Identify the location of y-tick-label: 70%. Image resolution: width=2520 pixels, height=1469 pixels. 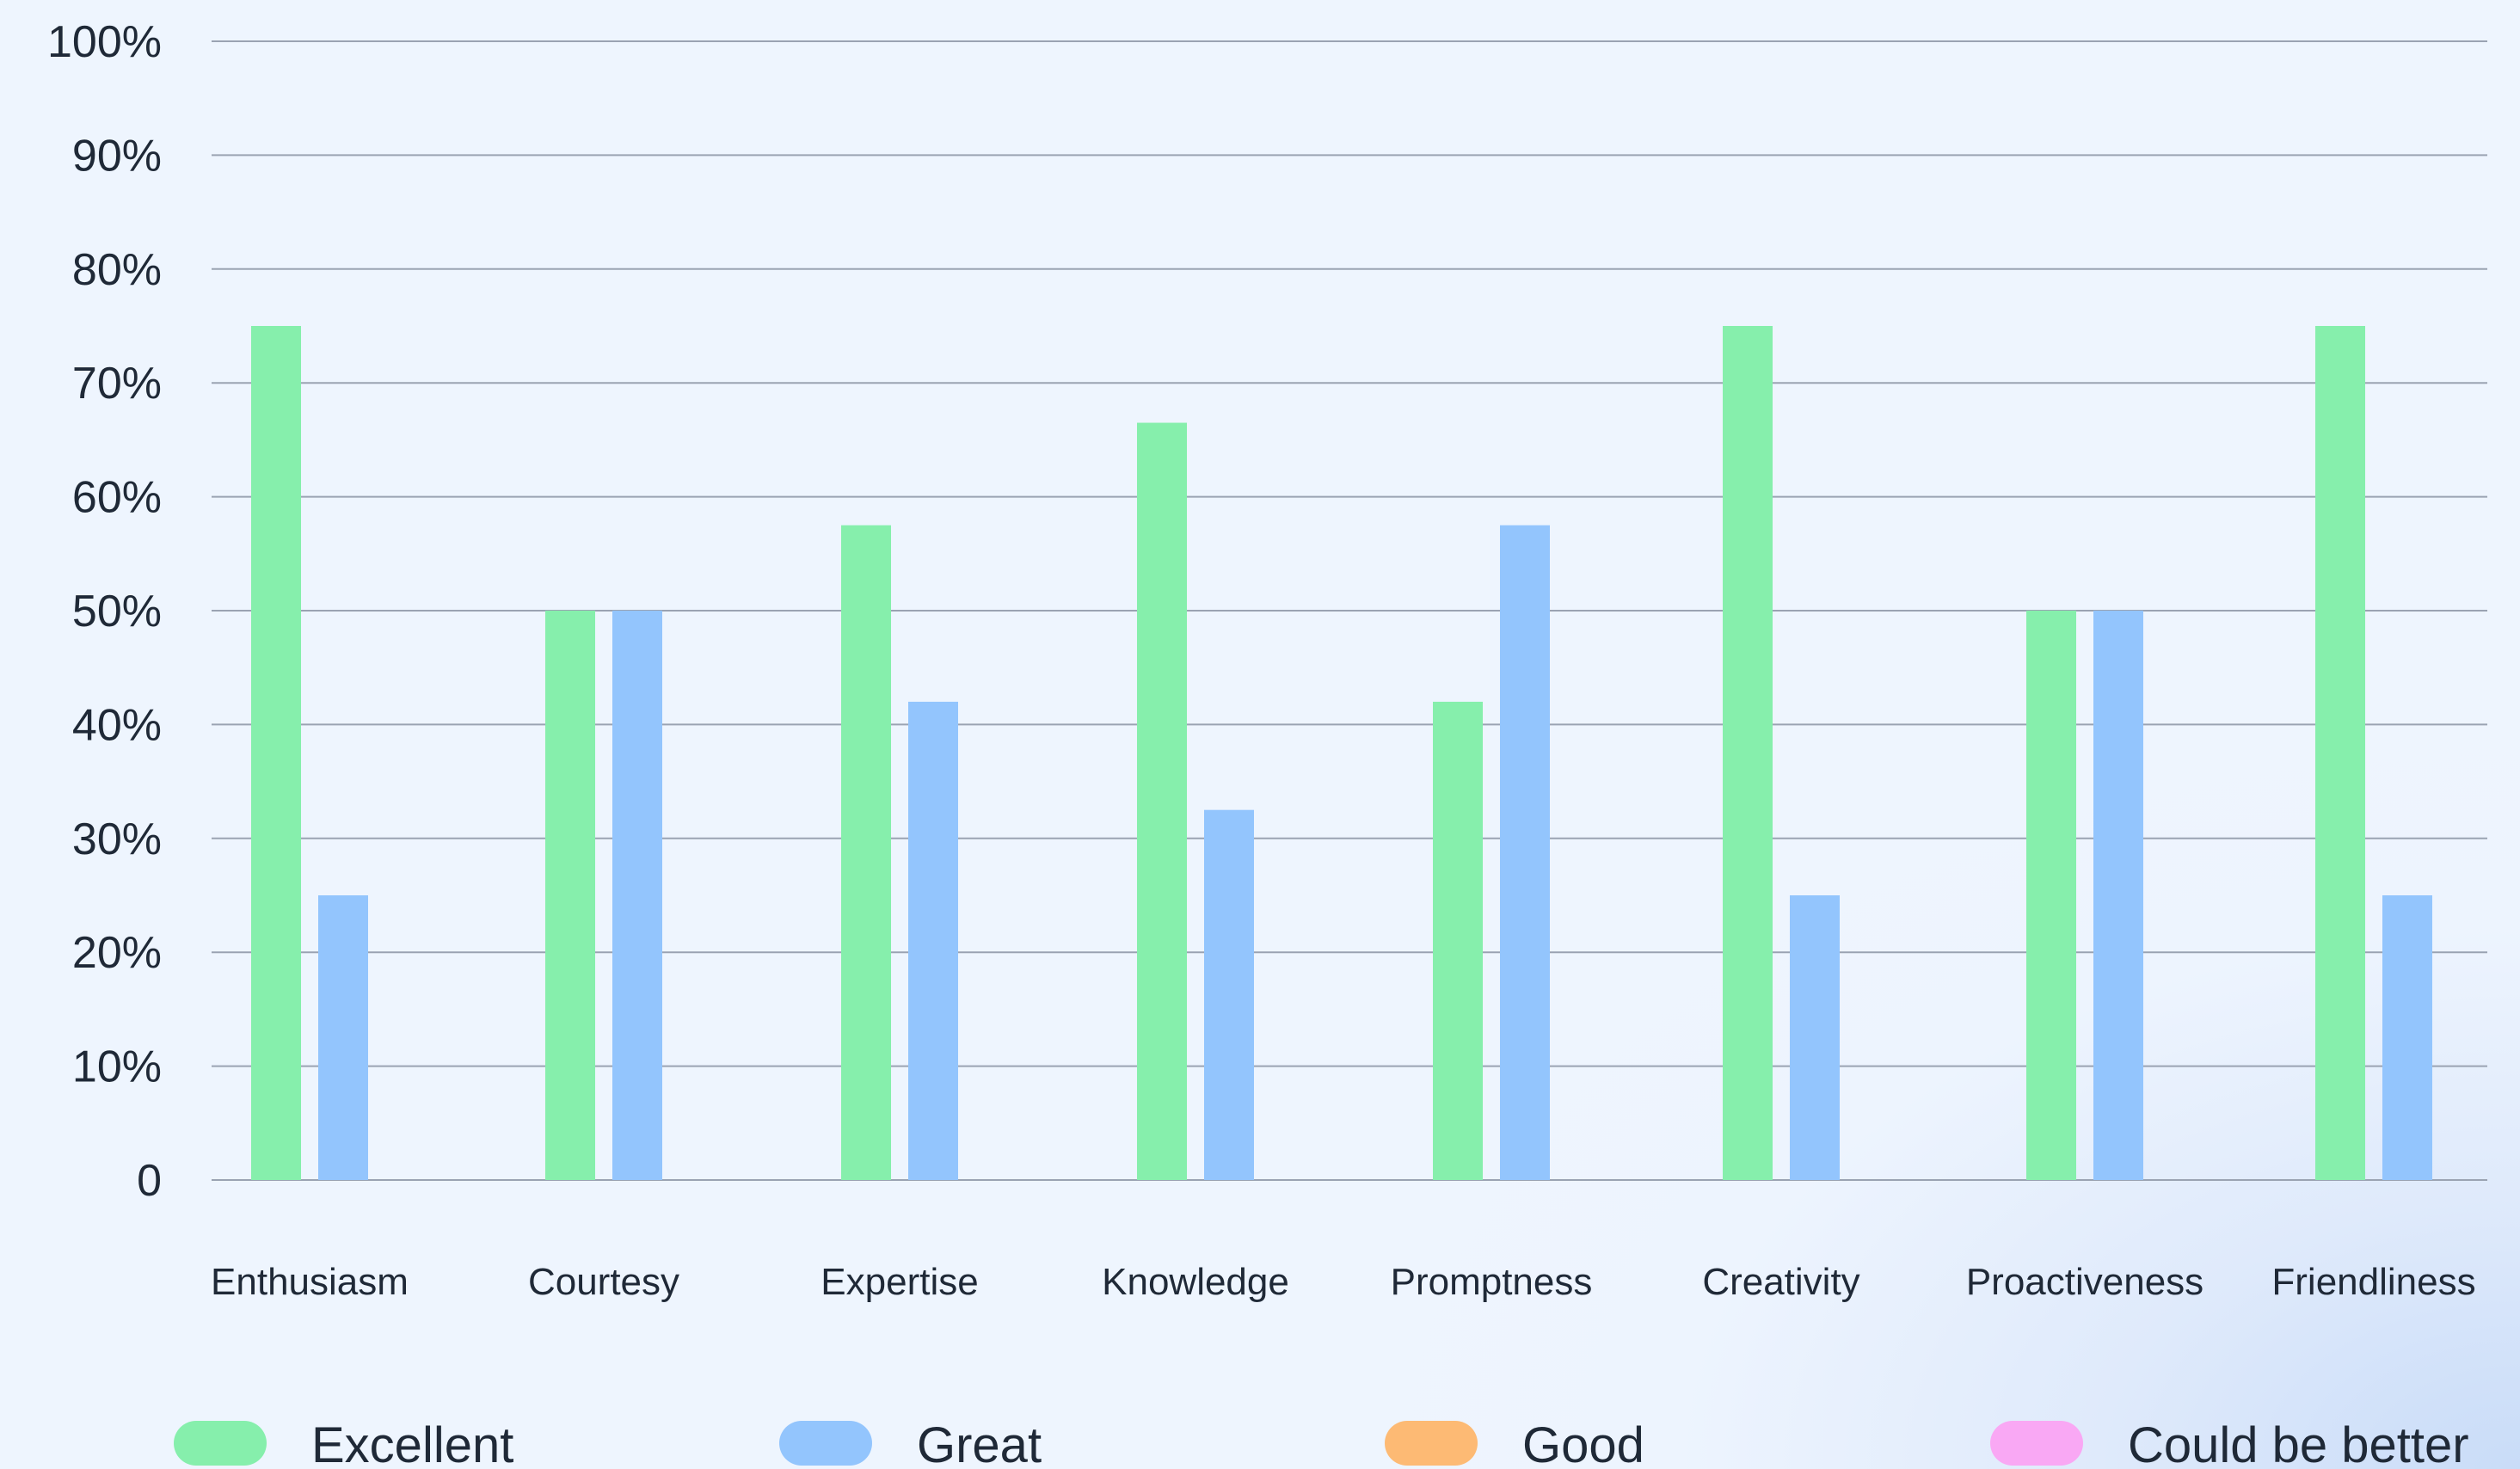
(117, 384).